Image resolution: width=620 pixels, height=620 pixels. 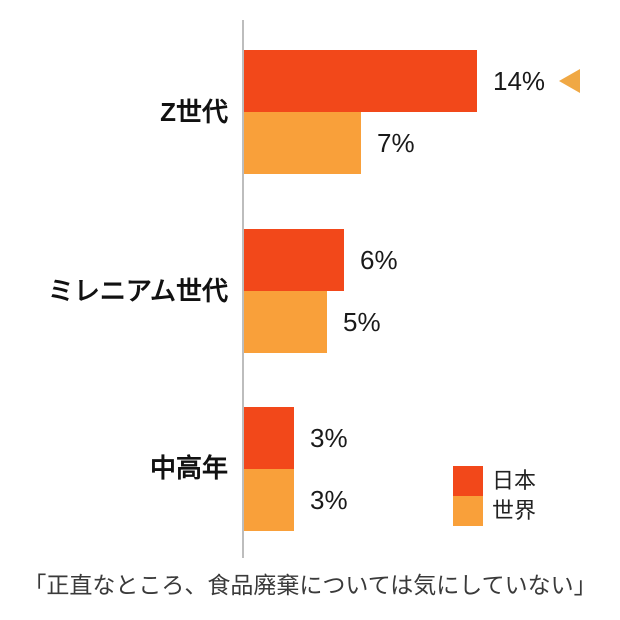 What do you see at coordinates (269, 500) in the screenshot?
I see `bar-middle-aged-world` at bounding box center [269, 500].